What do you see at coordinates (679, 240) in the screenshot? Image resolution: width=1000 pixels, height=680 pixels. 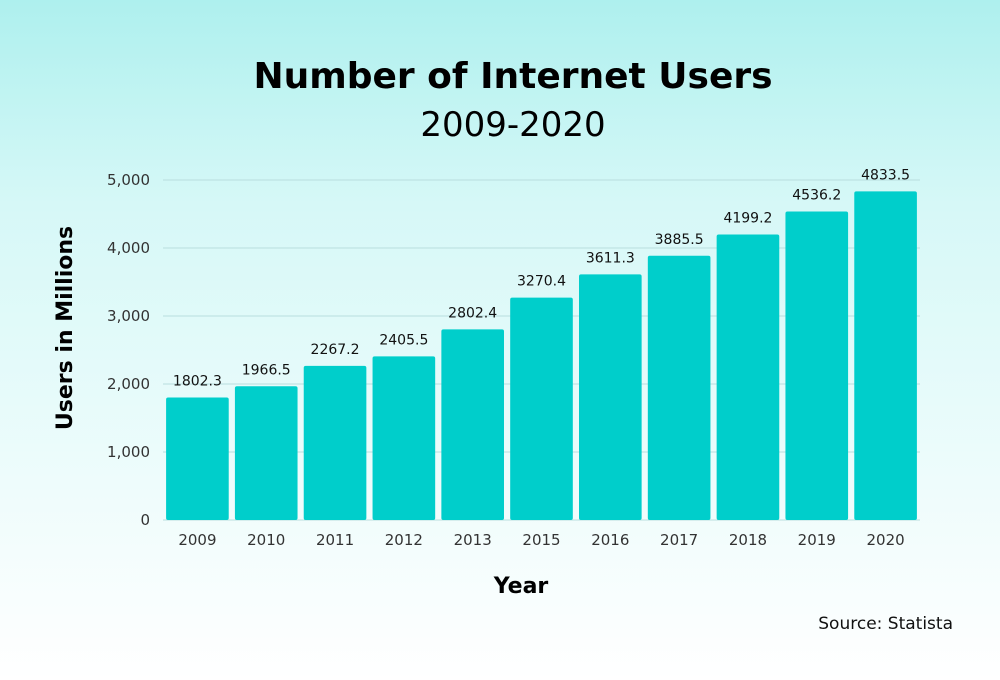 I see `value-label-2017: 3885.5` at bounding box center [679, 240].